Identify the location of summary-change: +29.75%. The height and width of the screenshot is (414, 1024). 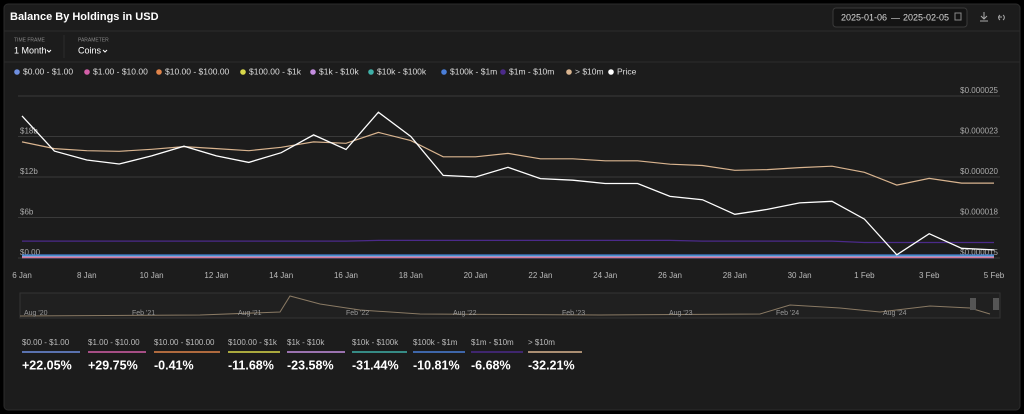
(113, 365).